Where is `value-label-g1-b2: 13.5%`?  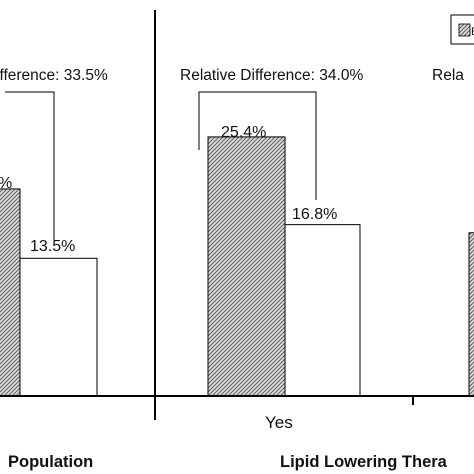
value-label-g1-b2: 13.5% is located at coordinates (52, 246).